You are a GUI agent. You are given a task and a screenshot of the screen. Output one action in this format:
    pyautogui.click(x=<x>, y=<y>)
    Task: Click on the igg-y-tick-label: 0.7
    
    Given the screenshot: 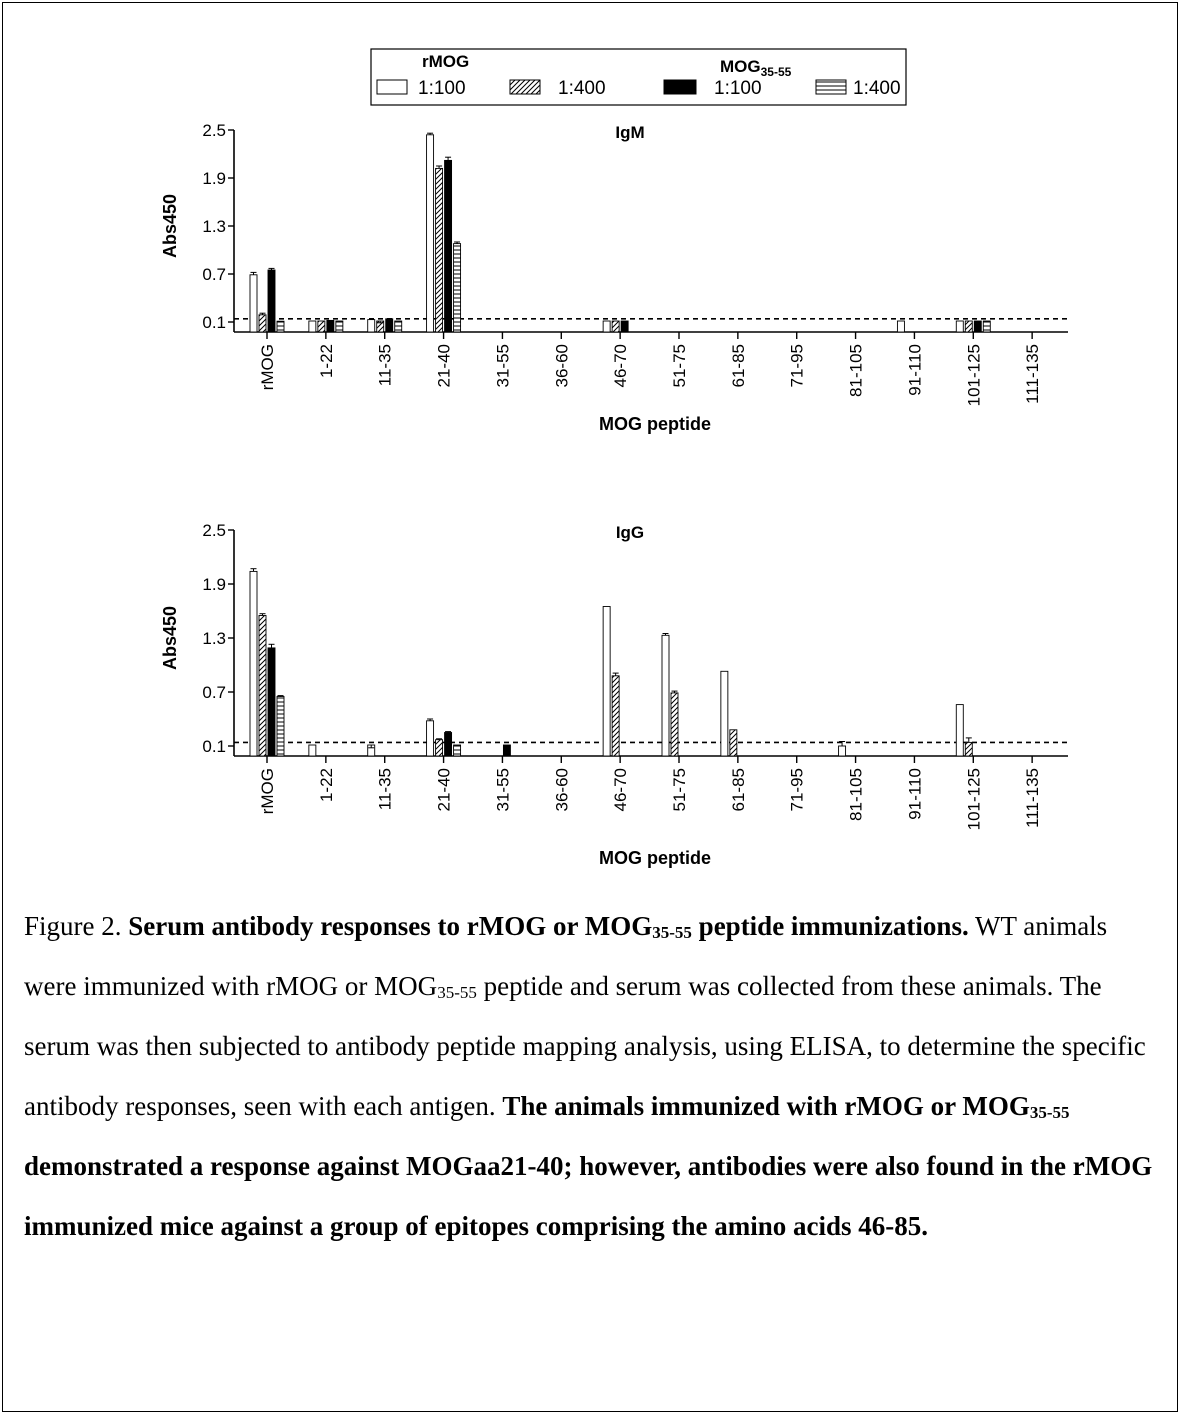 What is the action you would take?
    pyautogui.click(x=214, y=692)
    